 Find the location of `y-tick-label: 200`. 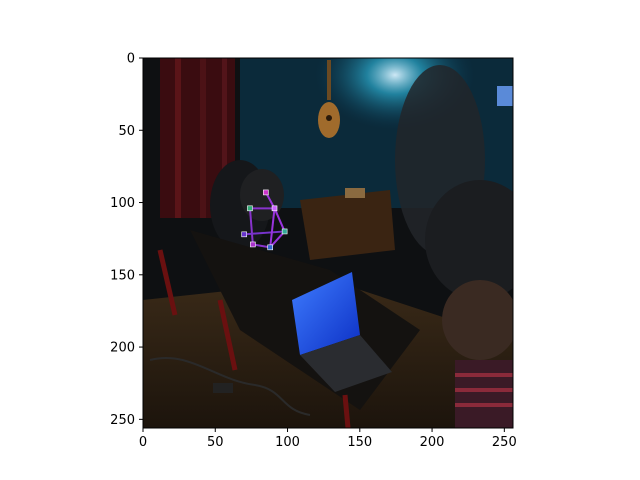

y-tick-label: 200 is located at coordinates (122, 348).